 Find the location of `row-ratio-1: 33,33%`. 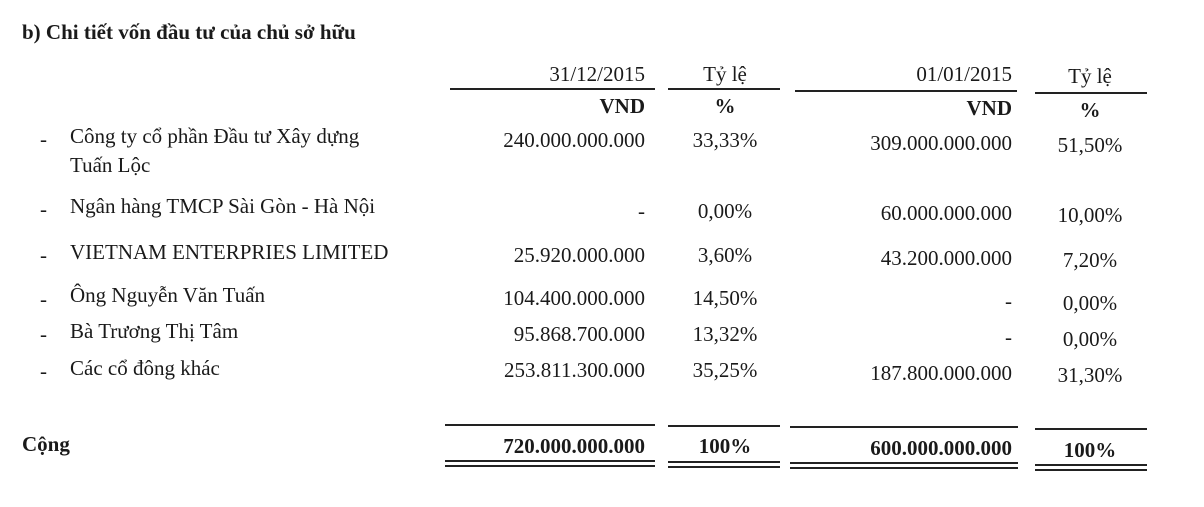

row-ratio-1: 33,33% is located at coordinates (725, 140).